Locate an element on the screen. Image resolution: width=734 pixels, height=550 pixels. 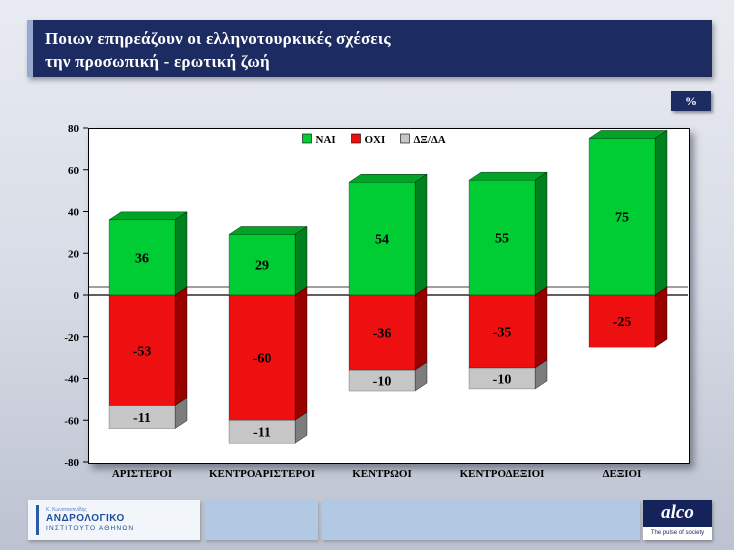
legend-label: ΟΧΙ is located at coordinates (375, 140).